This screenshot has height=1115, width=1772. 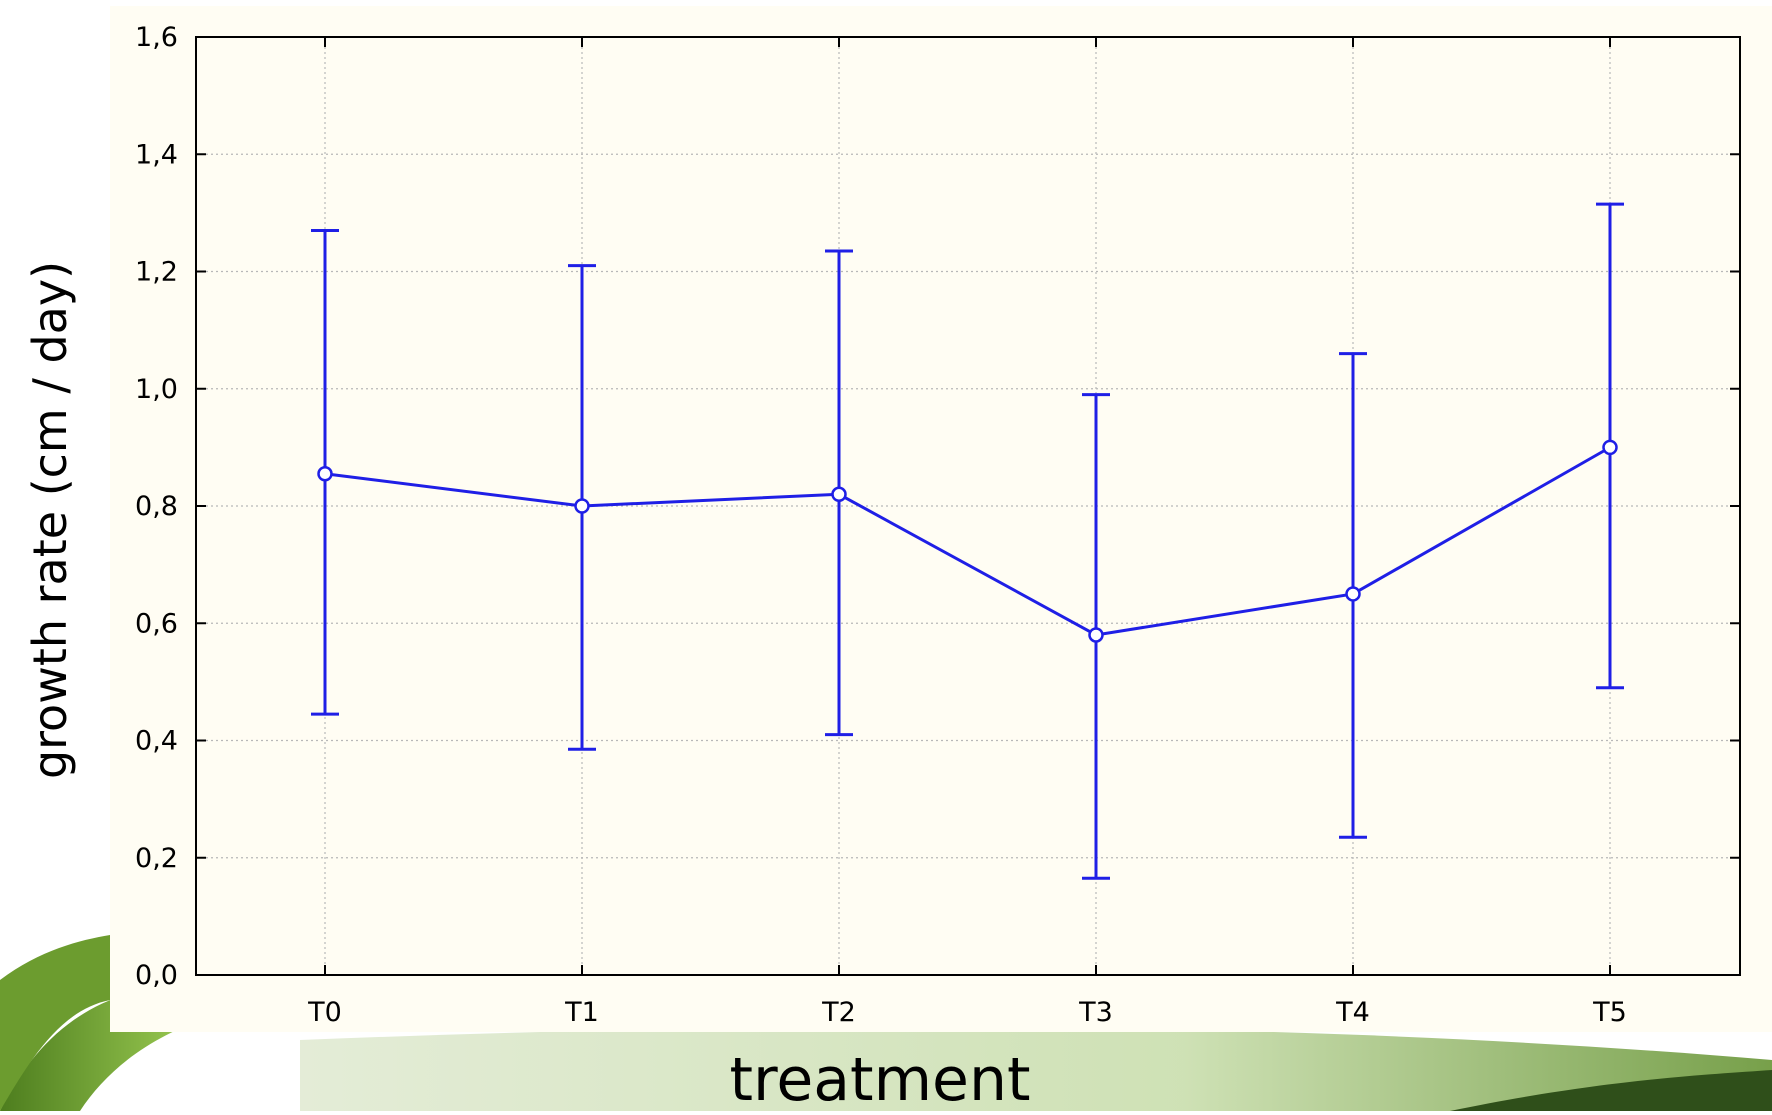 I want to click on data-points, so click(x=967, y=541).